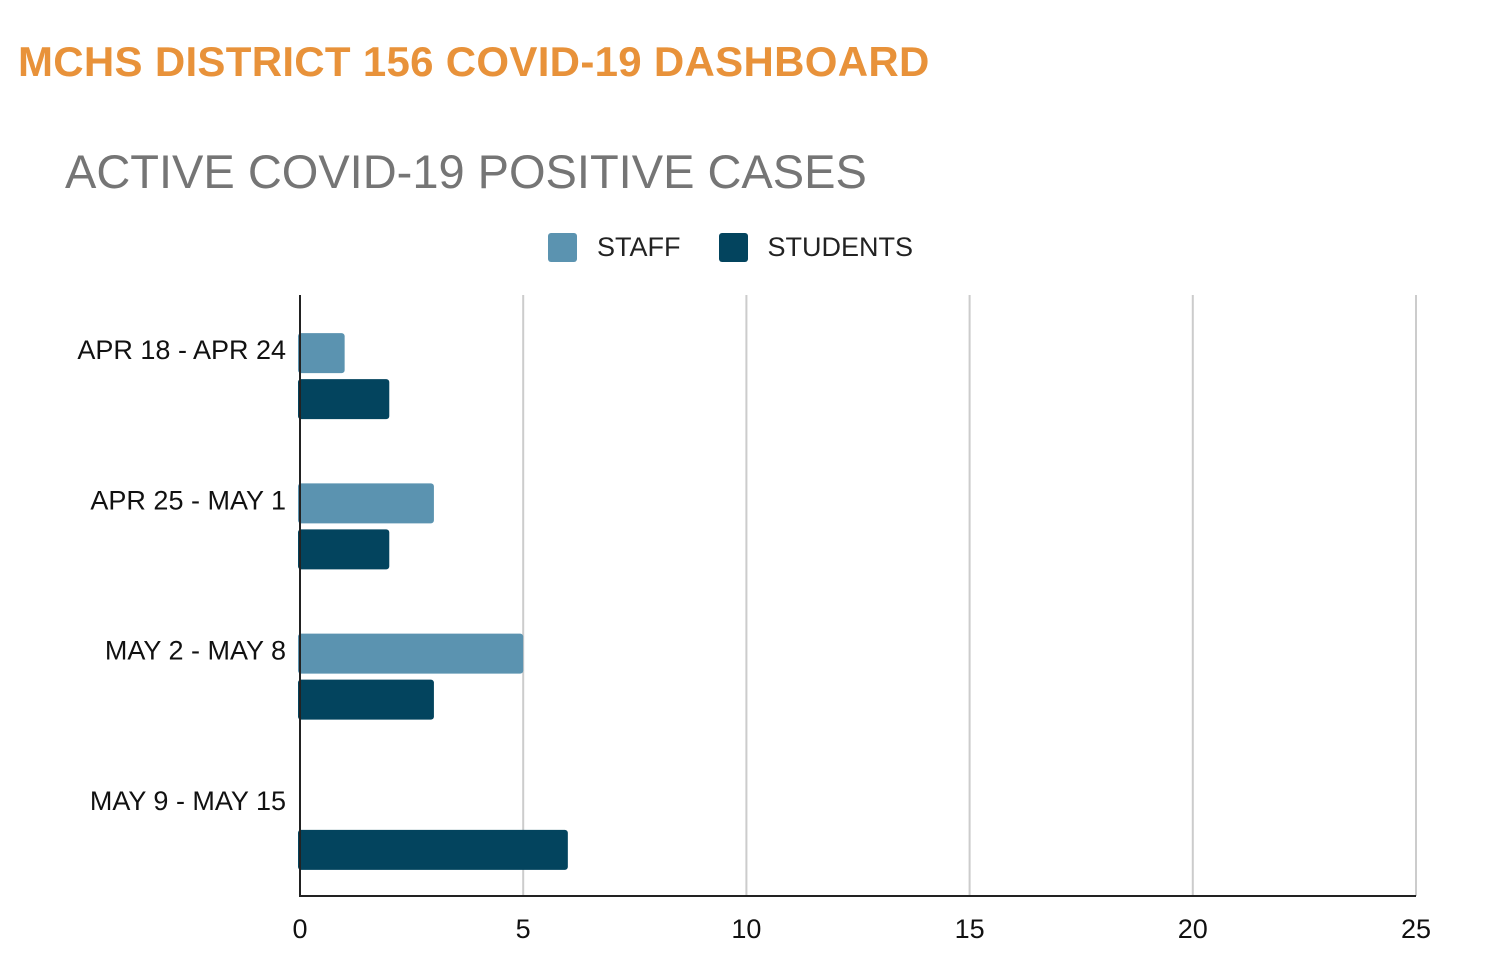  I want to click on x-tick-label: 5, so click(523, 929).